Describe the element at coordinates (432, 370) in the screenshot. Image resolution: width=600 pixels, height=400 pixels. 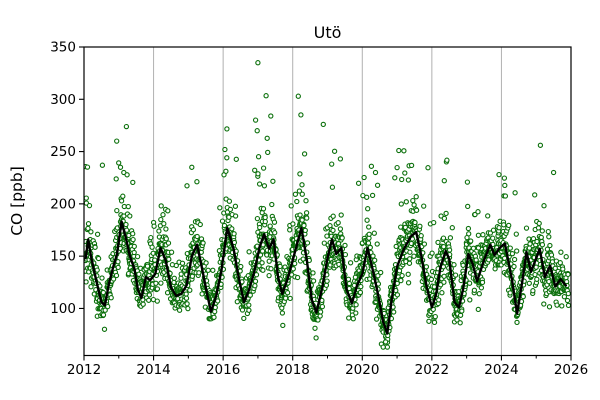
I see `x-tick-label: 2022` at that location.